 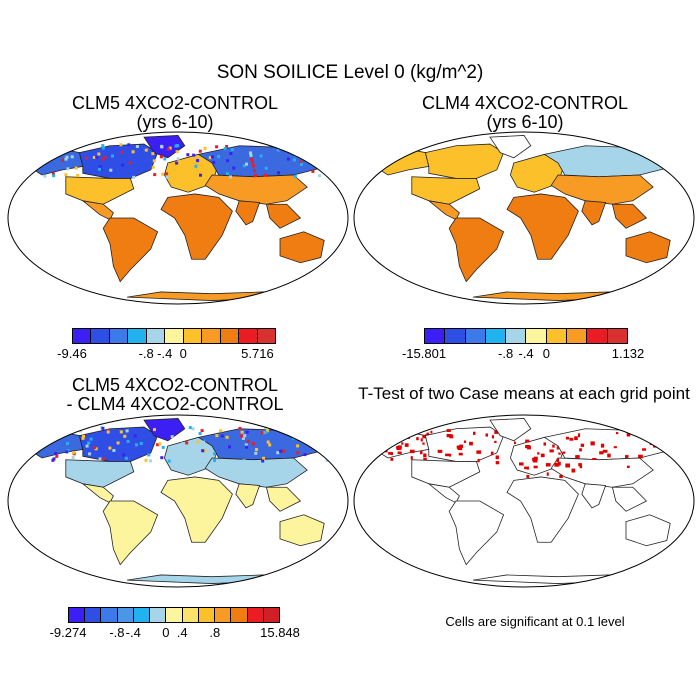 I want to click on region-southeast-asia, so click(x=629, y=216).